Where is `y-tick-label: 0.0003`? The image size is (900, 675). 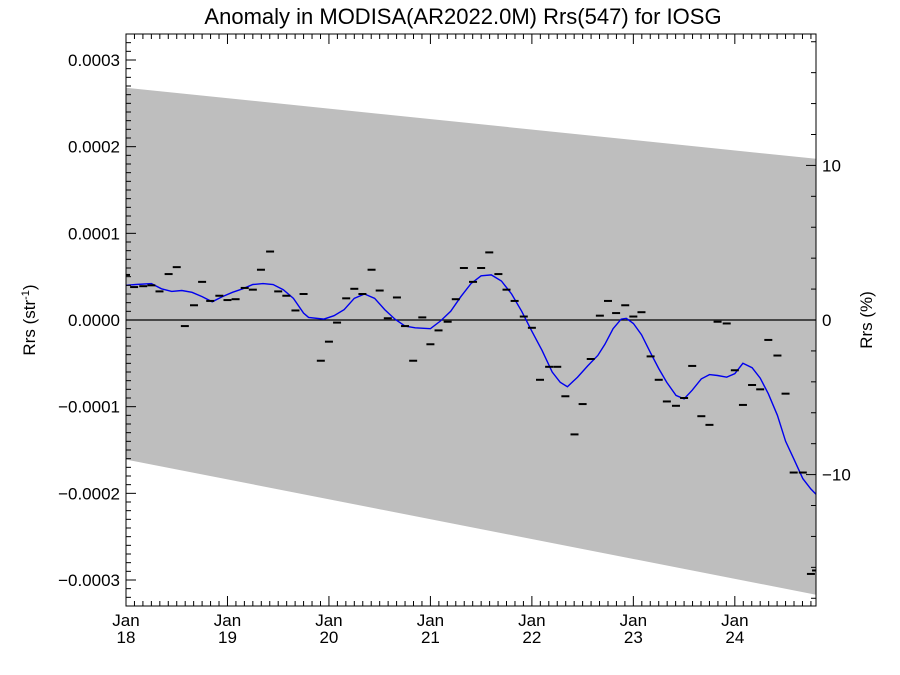
y-tick-label: 0.0003 is located at coordinates (94, 60).